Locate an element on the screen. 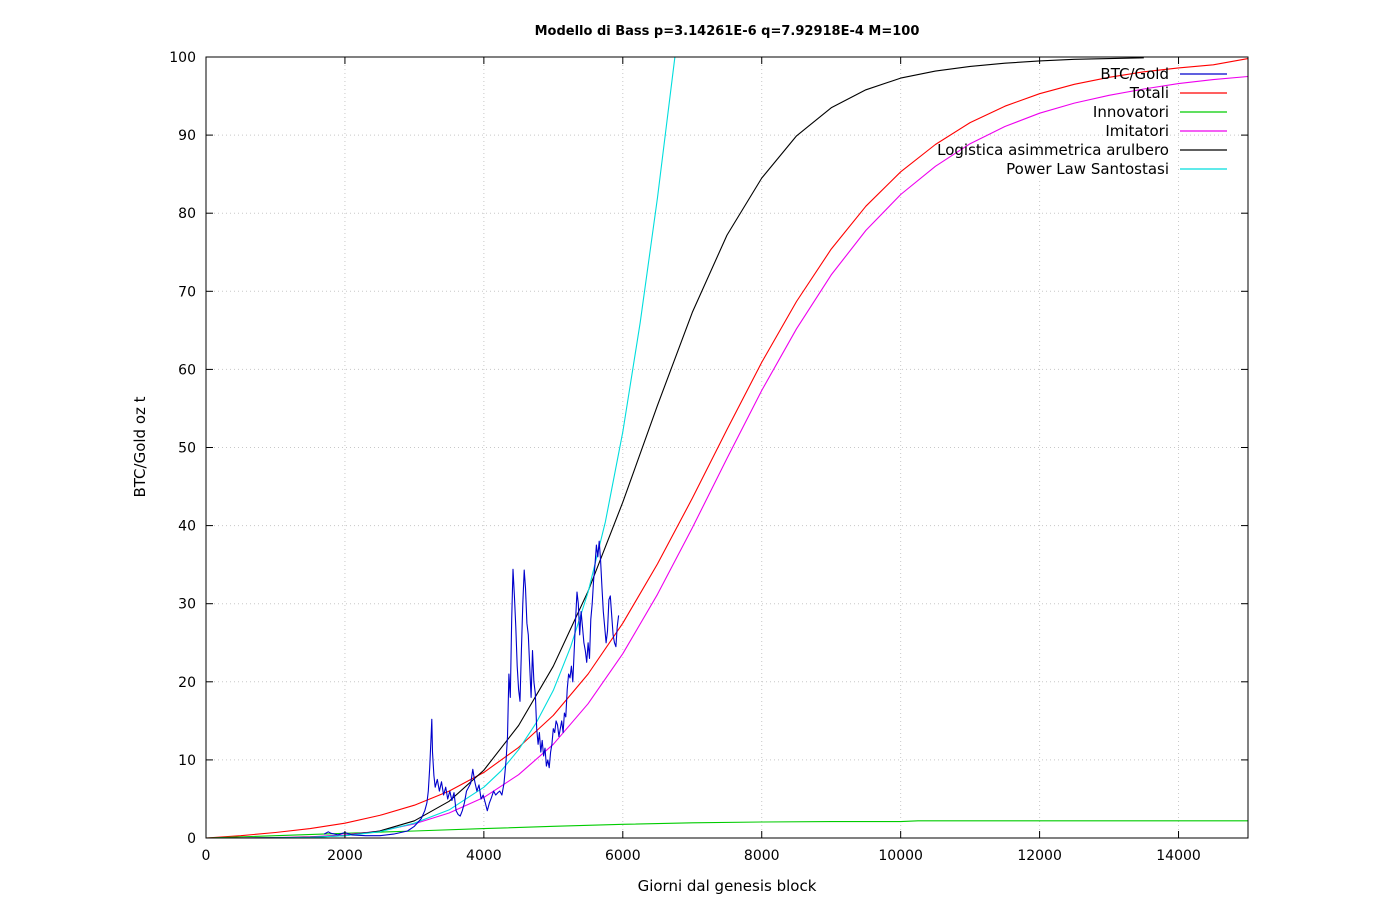 The width and height of the screenshot is (1400, 900). x-axis-title: Giorni dal genesis block is located at coordinates (727, 886).